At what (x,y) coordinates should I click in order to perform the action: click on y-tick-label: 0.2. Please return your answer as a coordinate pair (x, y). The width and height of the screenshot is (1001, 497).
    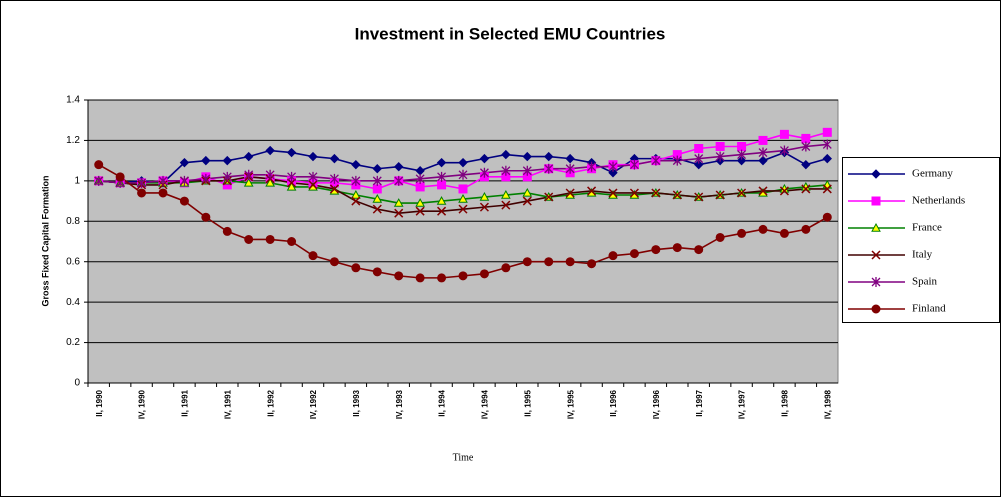
    Looking at the image, I should click on (73, 342).